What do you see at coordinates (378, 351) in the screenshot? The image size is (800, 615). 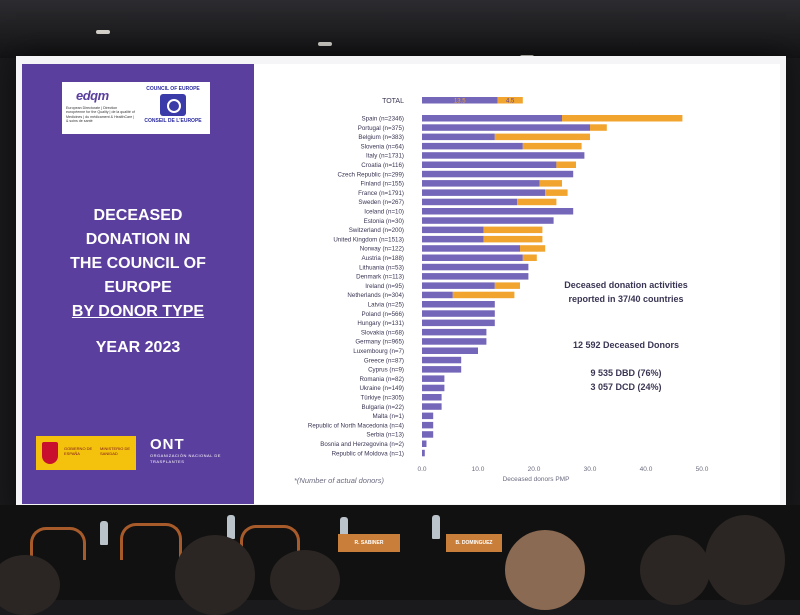 I see `country-label: Luxembourg (n=7)` at bounding box center [378, 351].